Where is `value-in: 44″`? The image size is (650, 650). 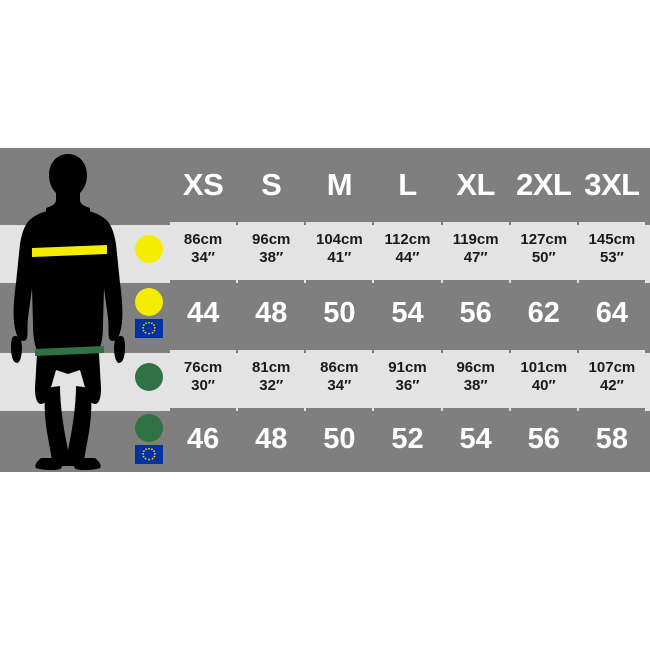
value-in: 44″ is located at coordinates (407, 257).